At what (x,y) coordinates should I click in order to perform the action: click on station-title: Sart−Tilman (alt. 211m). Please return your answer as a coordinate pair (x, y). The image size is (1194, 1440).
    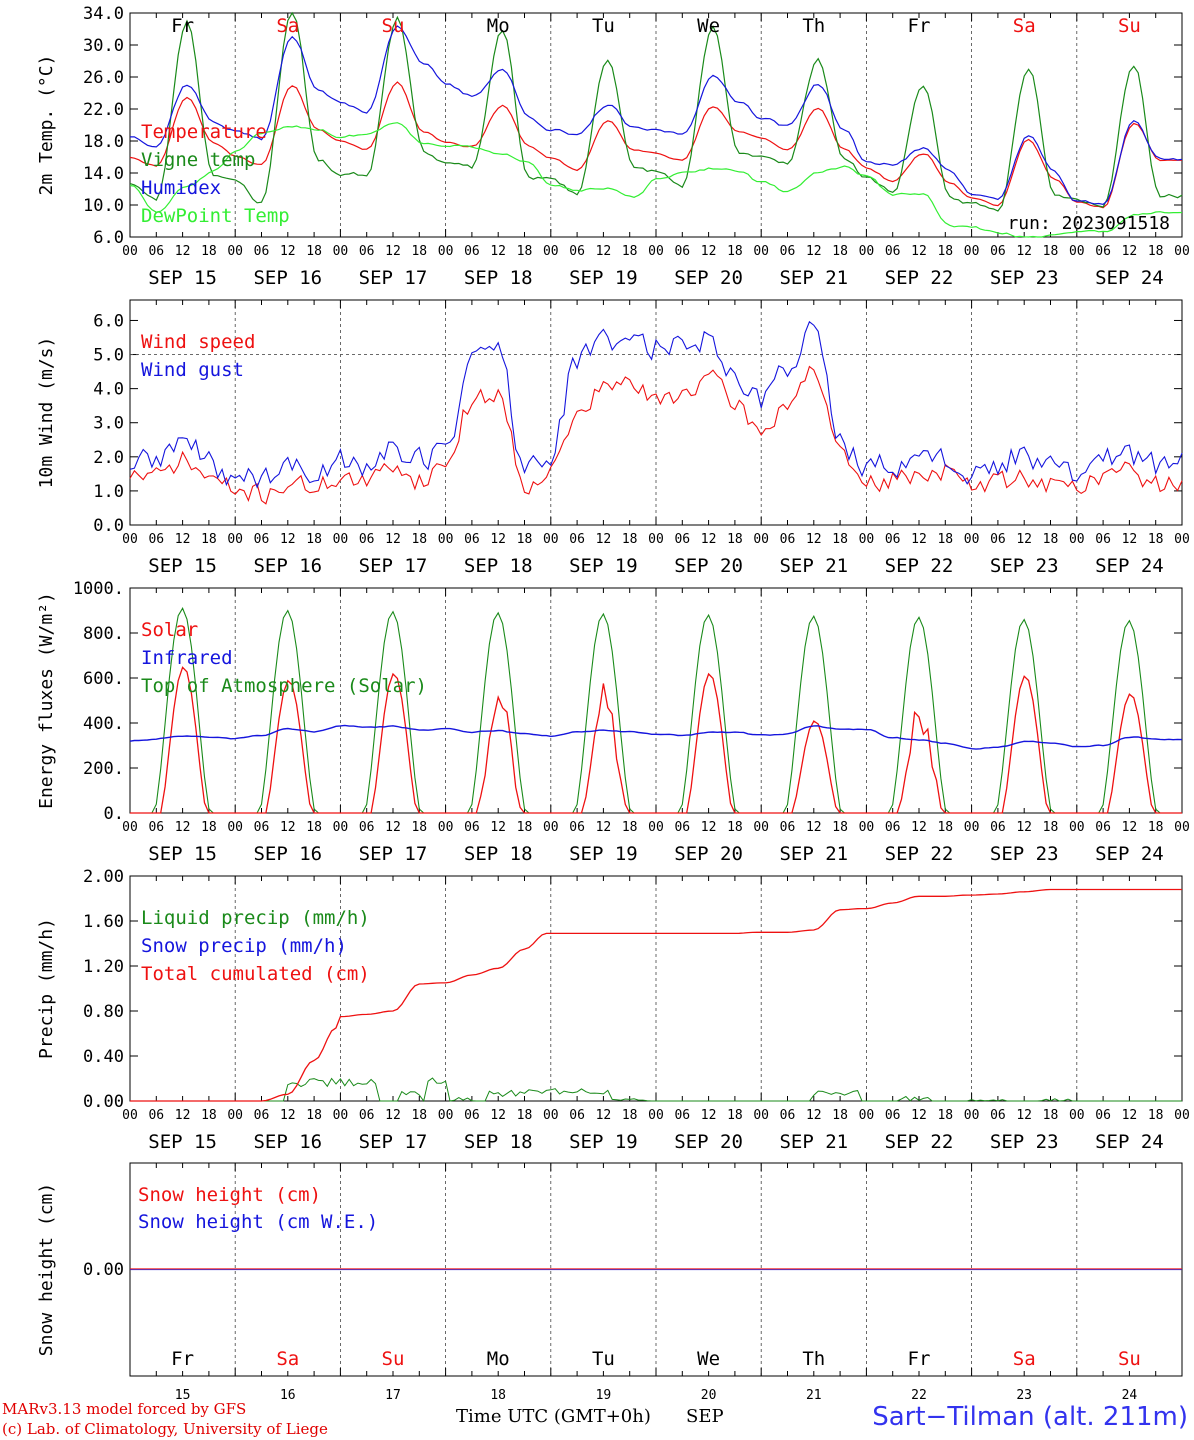
    Looking at the image, I should click on (1030, 1417).